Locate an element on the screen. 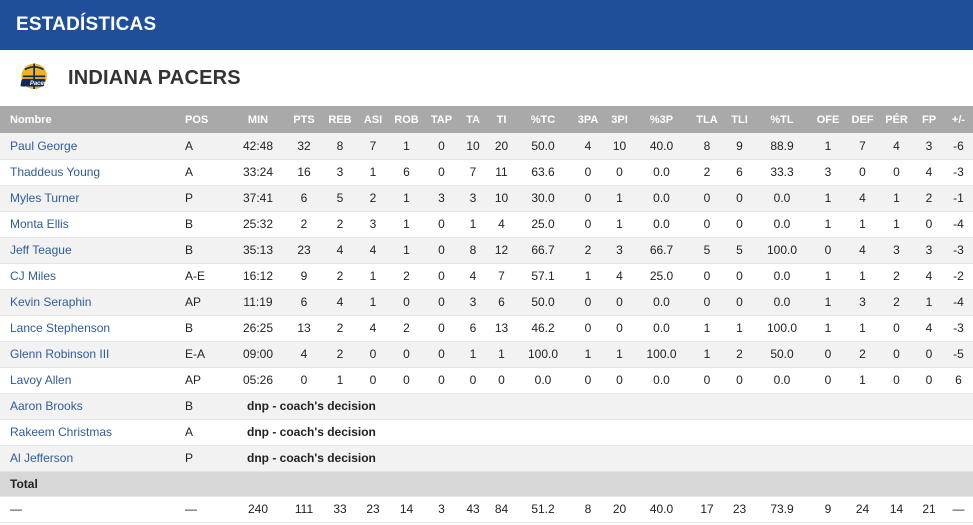 This screenshot has height=525, width=973. total-stat-cell: 24 is located at coordinates (862, 509).